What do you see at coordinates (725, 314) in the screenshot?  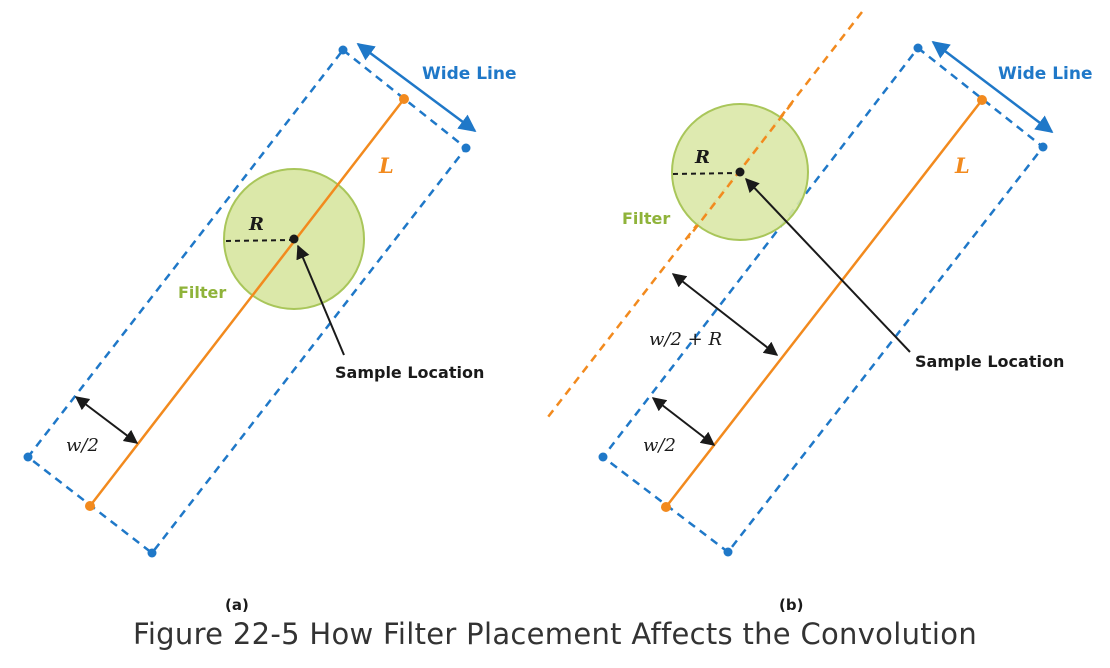 I see `expanded-width-arrow` at bounding box center [725, 314].